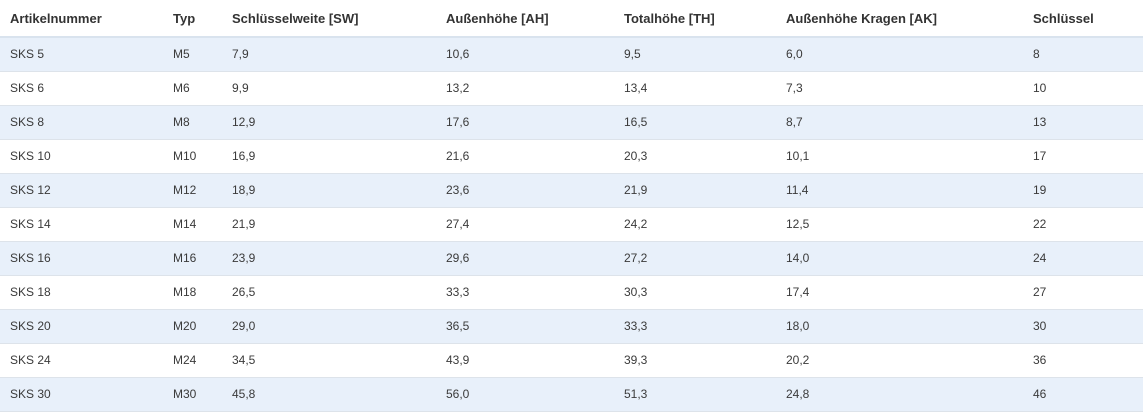  Describe the element at coordinates (244, 292) in the screenshot. I see `schluesselweite-cell: 26,5` at that location.